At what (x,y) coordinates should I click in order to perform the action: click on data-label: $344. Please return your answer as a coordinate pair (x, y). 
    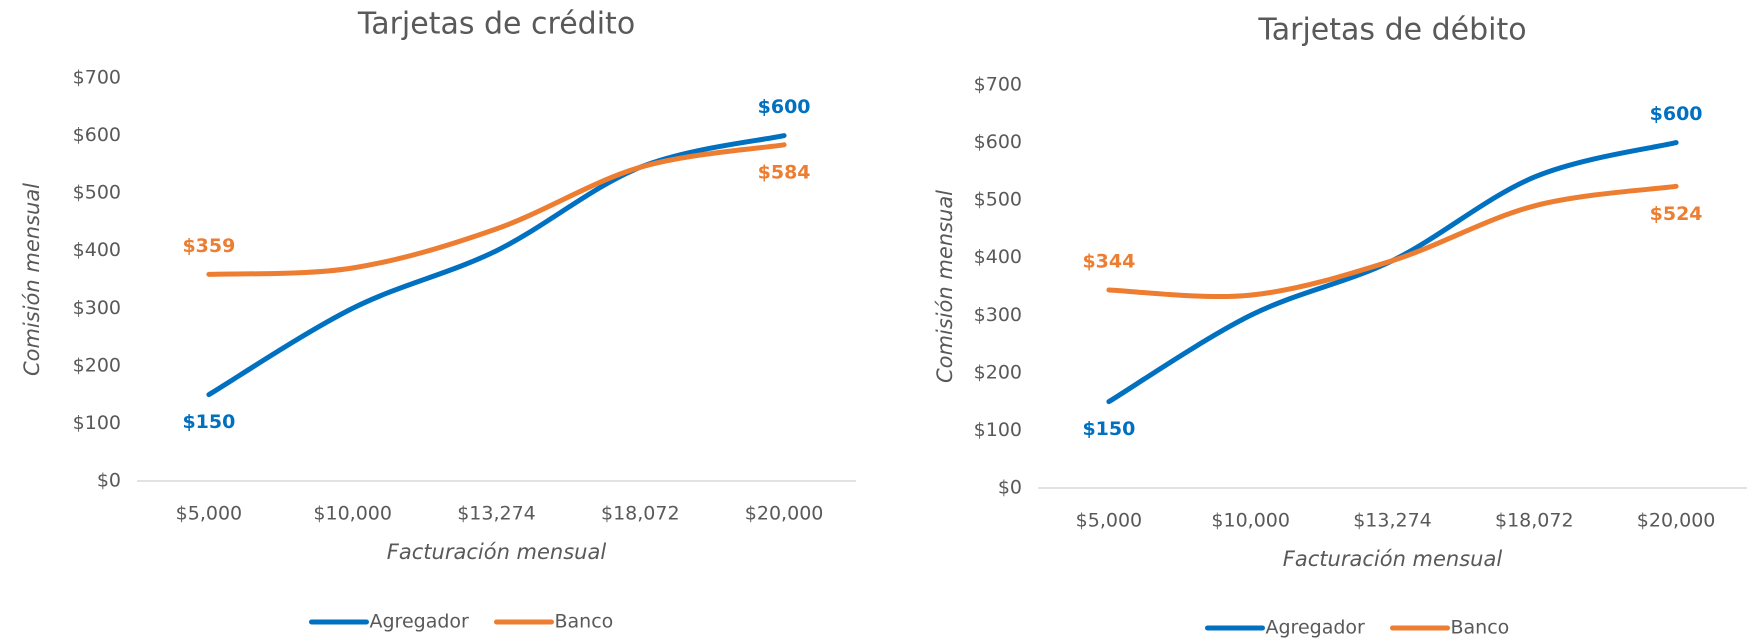
    Looking at the image, I should click on (1108, 261).